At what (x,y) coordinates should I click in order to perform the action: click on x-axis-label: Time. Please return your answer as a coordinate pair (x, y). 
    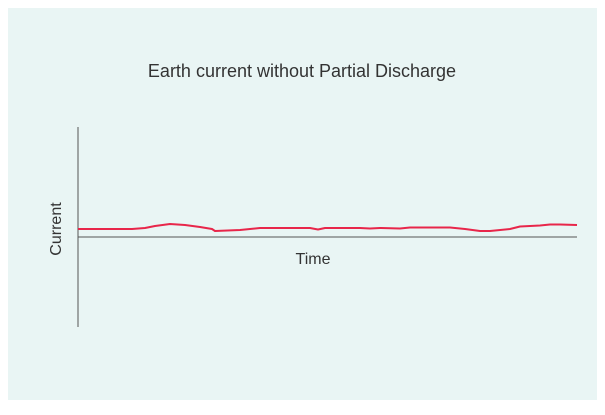
    Looking at the image, I should click on (313, 259).